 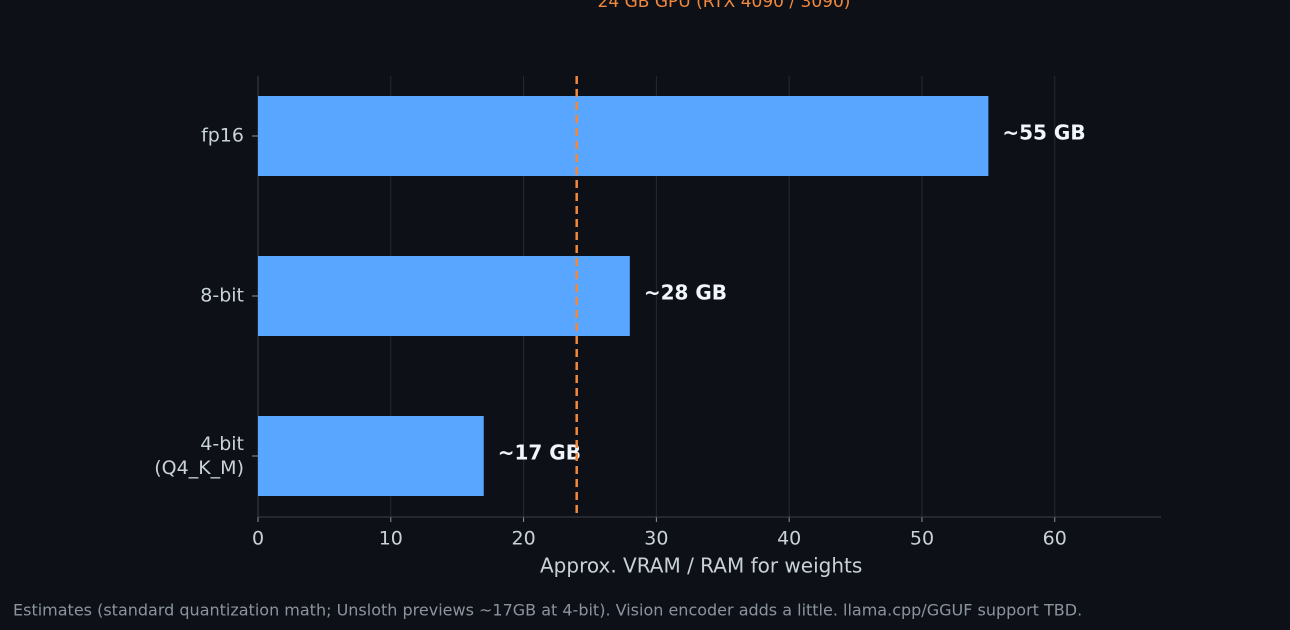 I want to click on y-tick-label: 4-bit (Q4_K_M), so click(x=199, y=456).